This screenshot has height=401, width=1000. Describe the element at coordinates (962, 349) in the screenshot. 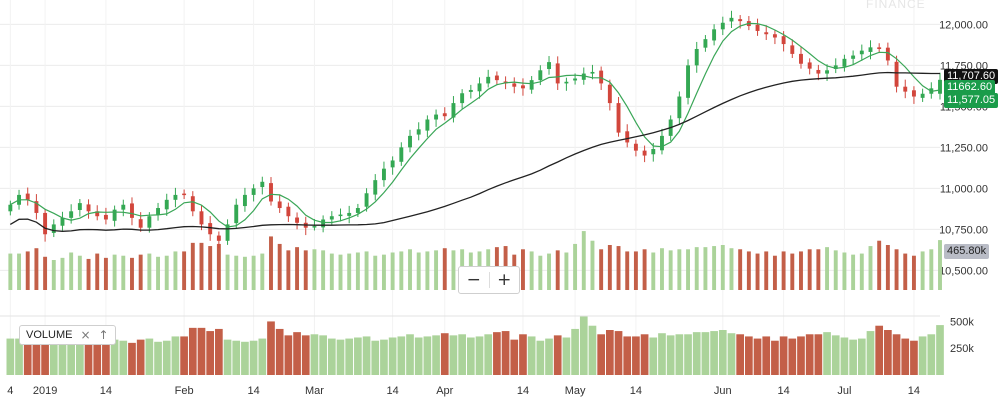

I see `volume-tick-label: 250k` at that location.